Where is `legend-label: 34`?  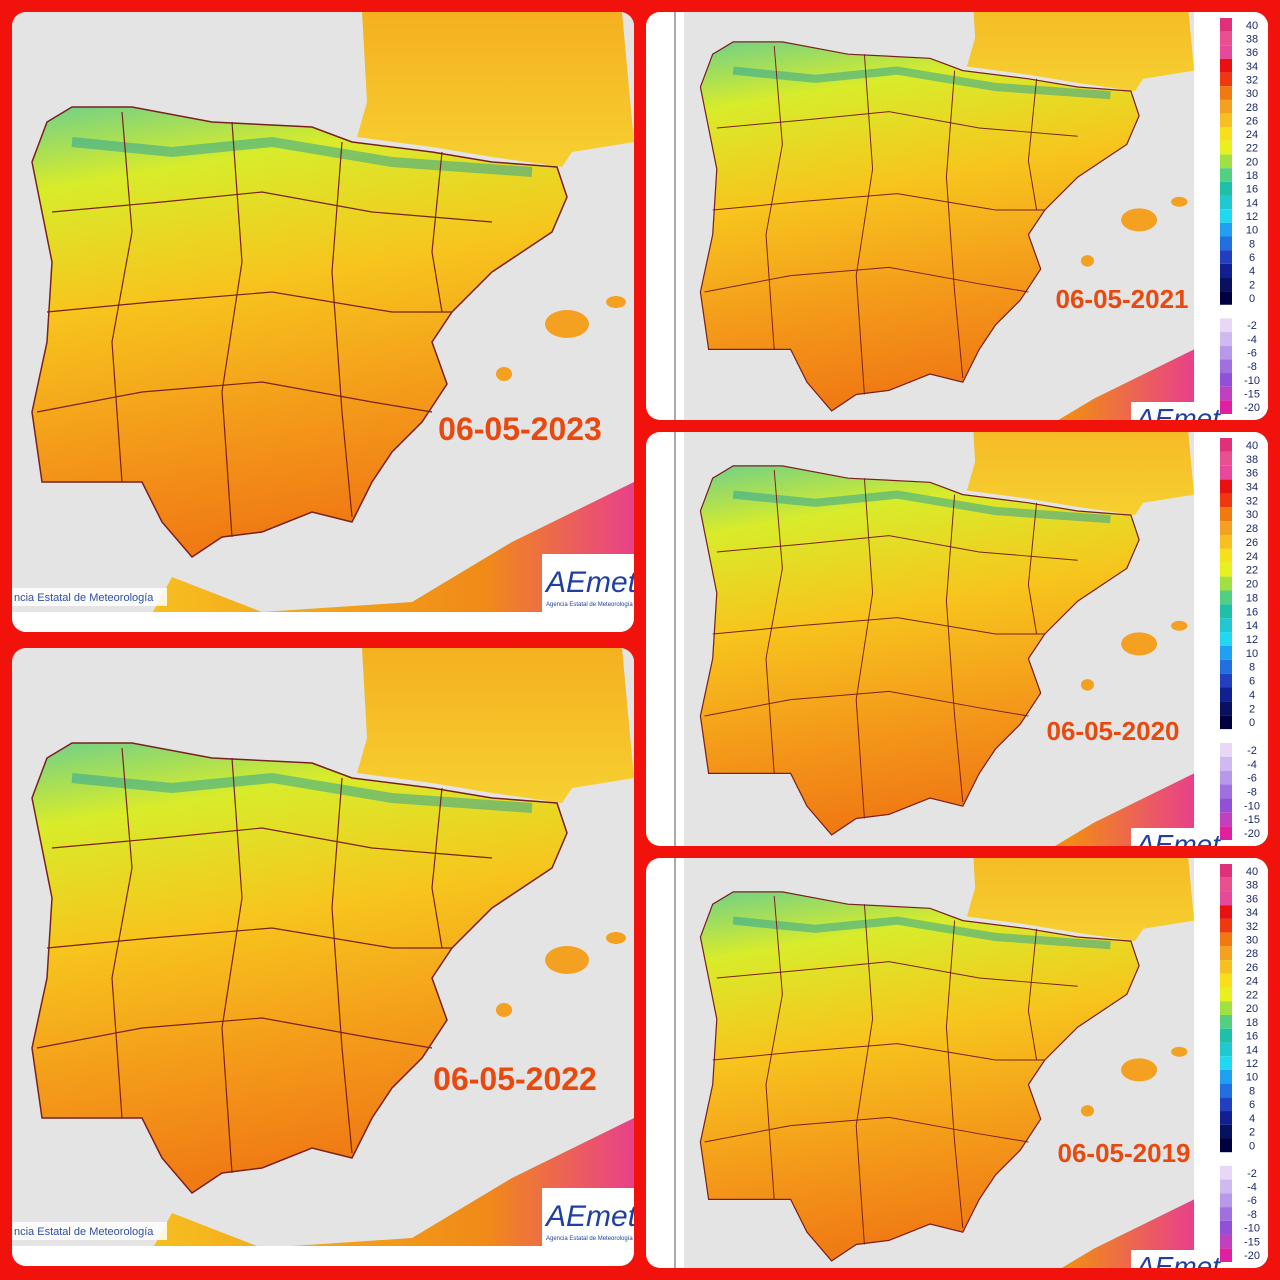
legend-label: 34 is located at coordinates (1252, 488).